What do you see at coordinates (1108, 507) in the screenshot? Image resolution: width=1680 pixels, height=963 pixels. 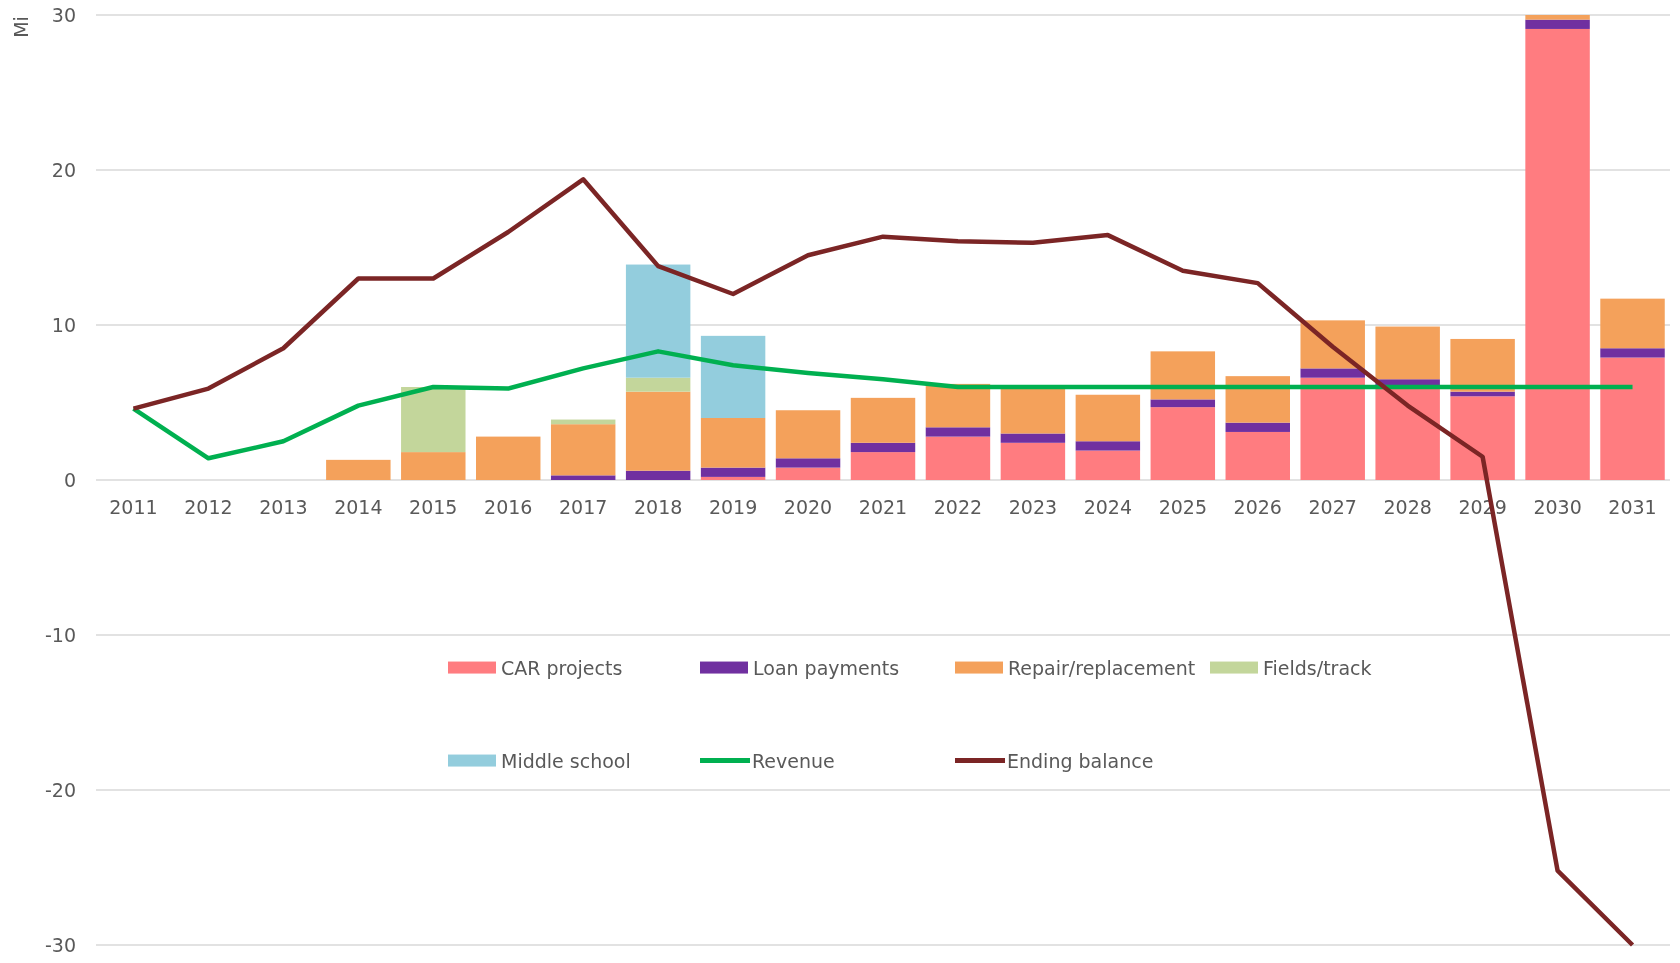 I see `x-tick-label: 2024` at bounding box center [1108, 507].